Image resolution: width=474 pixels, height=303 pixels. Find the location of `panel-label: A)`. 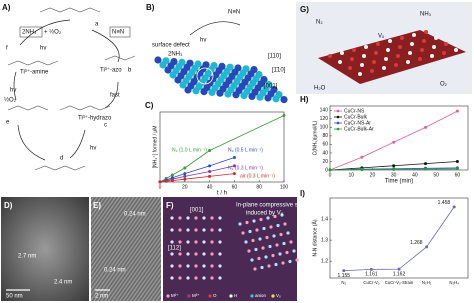

panel-label: A) is located at coordinates (6, 7).